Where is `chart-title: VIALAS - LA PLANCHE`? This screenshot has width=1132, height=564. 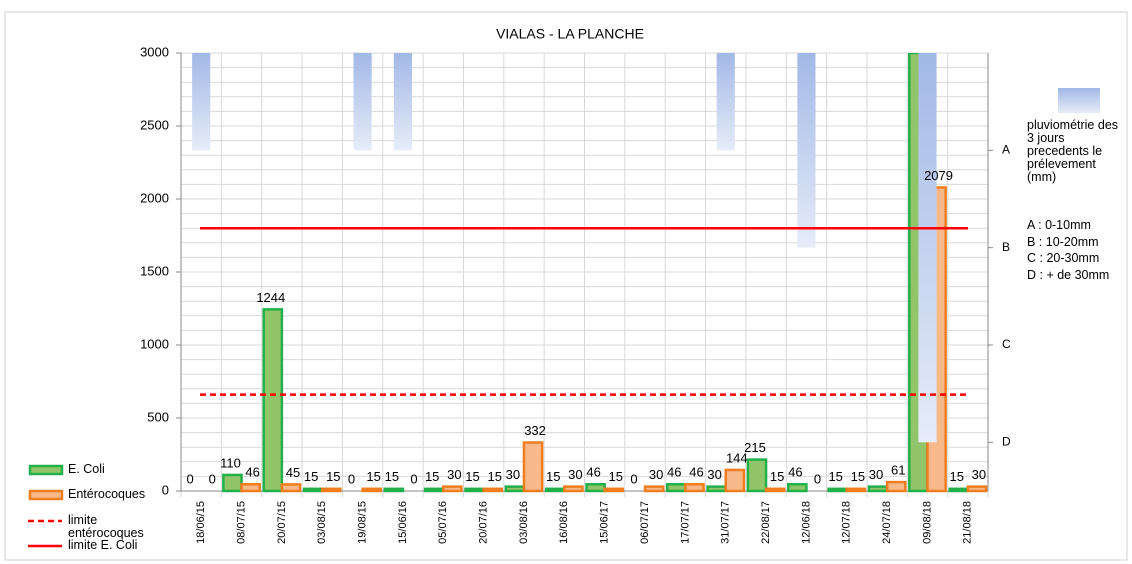 chart-title: VIALAS - LA PLANCHE is located at coordinates (570, 34).